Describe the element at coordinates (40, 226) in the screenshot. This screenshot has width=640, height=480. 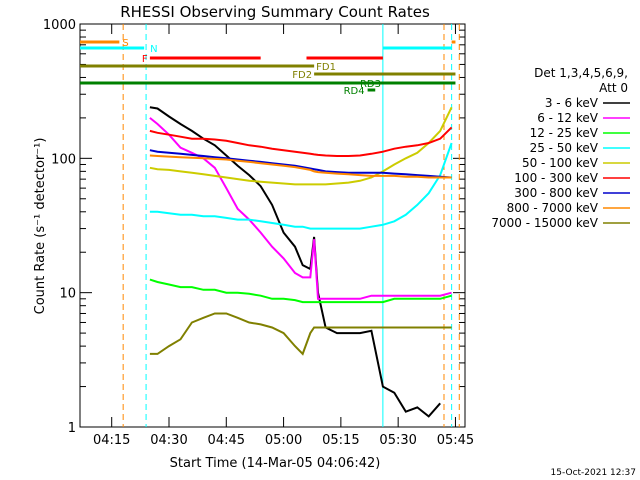
I see `y-axis-label: Count Rate (s⁻¹ detector⁻¹)` at that location.